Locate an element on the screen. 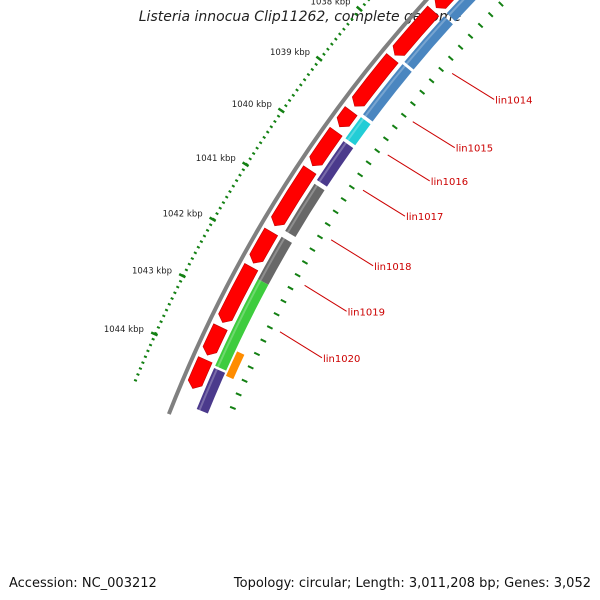 The width and height of the screenshot is (600, 600). lower-features is located at coordinates (235, 365).